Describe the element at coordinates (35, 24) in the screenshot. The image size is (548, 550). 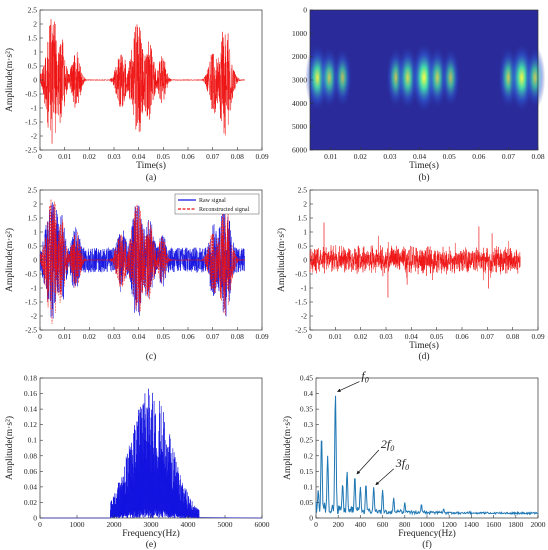
I see `panel-a-ytick-label: 2` at that location.